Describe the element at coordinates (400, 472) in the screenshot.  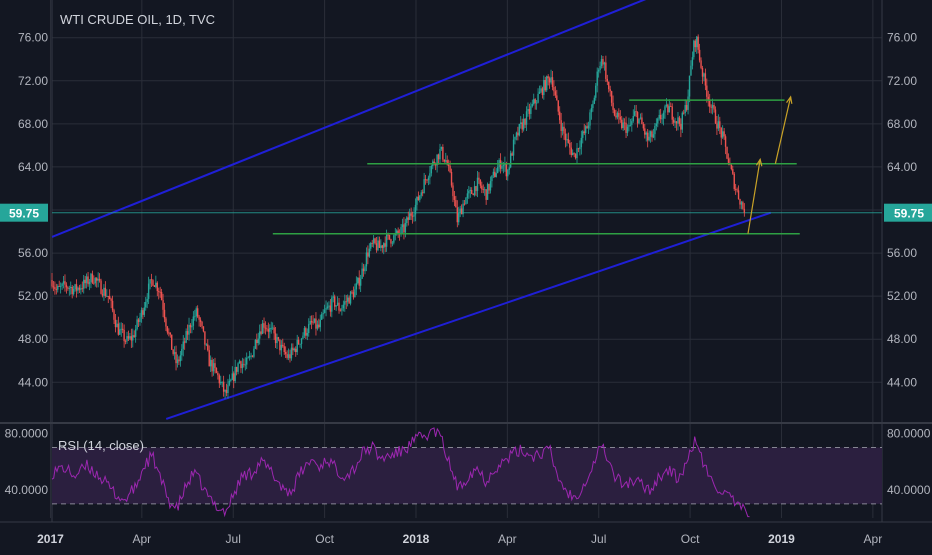
I see `rsi-line` at that location.